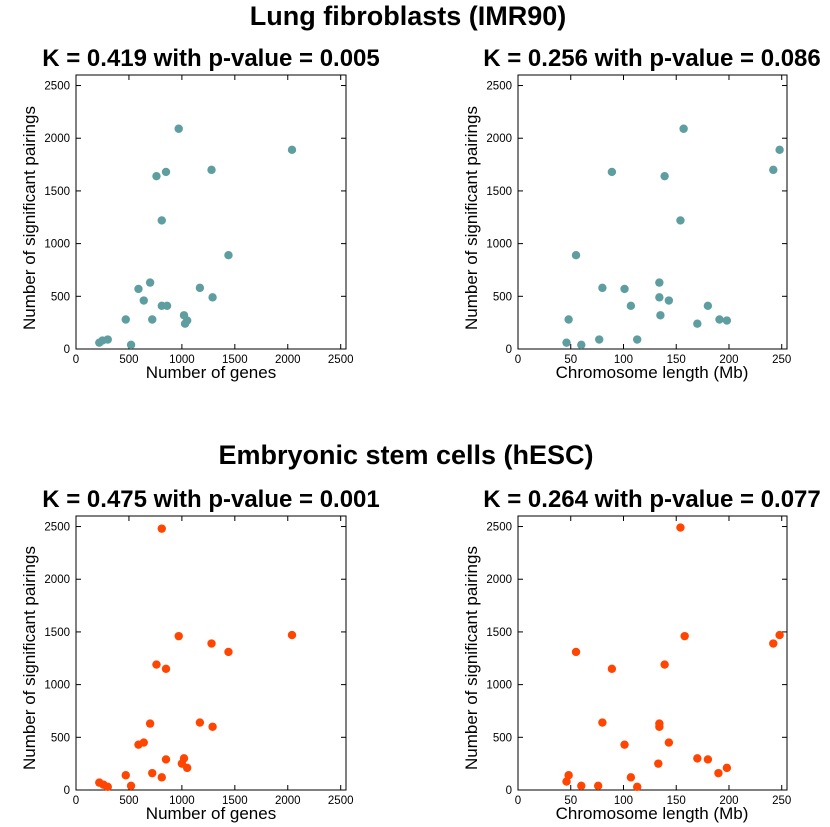  I want to click on x-tick-label: 0, so click(76, 801).